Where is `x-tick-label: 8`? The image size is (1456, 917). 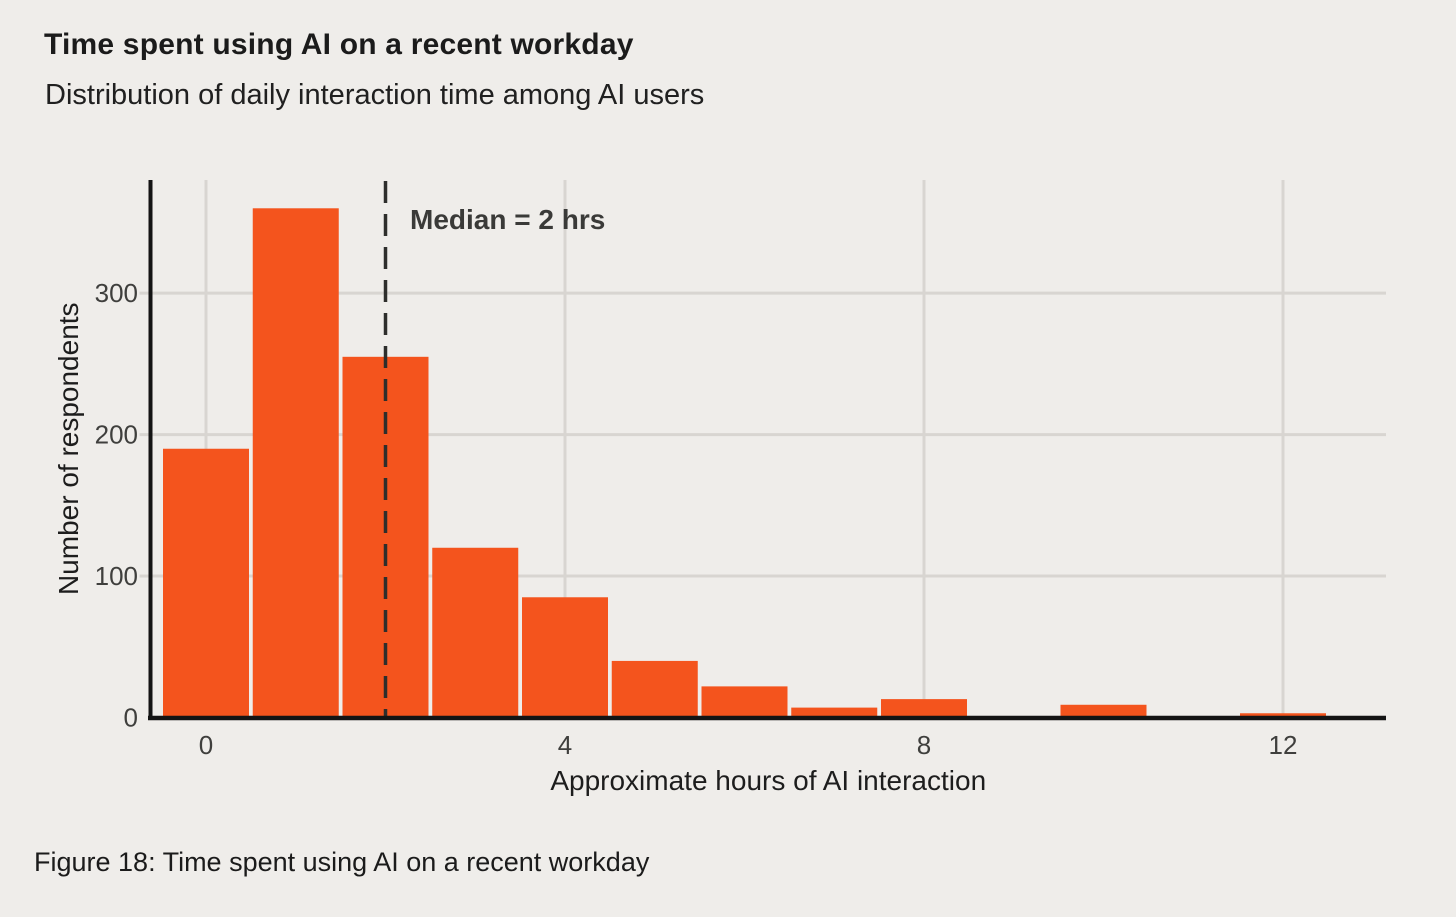 x-tick-label: 8 is located at coordinates (924, 745).